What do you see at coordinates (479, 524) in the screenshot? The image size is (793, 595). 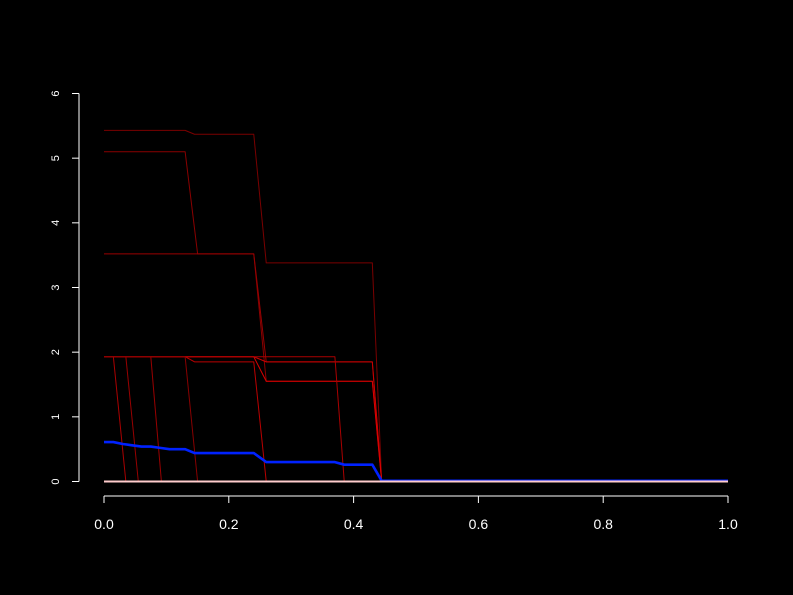 I see `x-tick-label: 0.6` at bounding box center [479, 524].